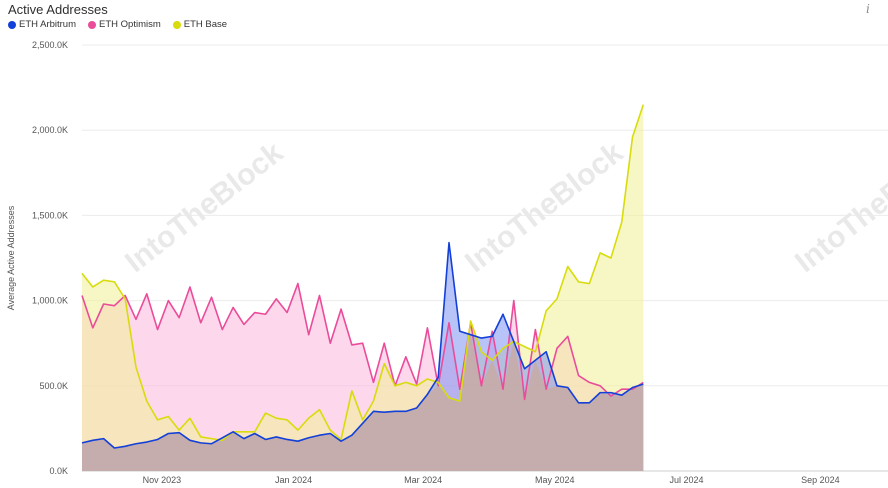  What do you see at coordinates (423, 480) in the screenshot?
I see `x-tick-label: Mar 2024` at bounding box center [423, 480].